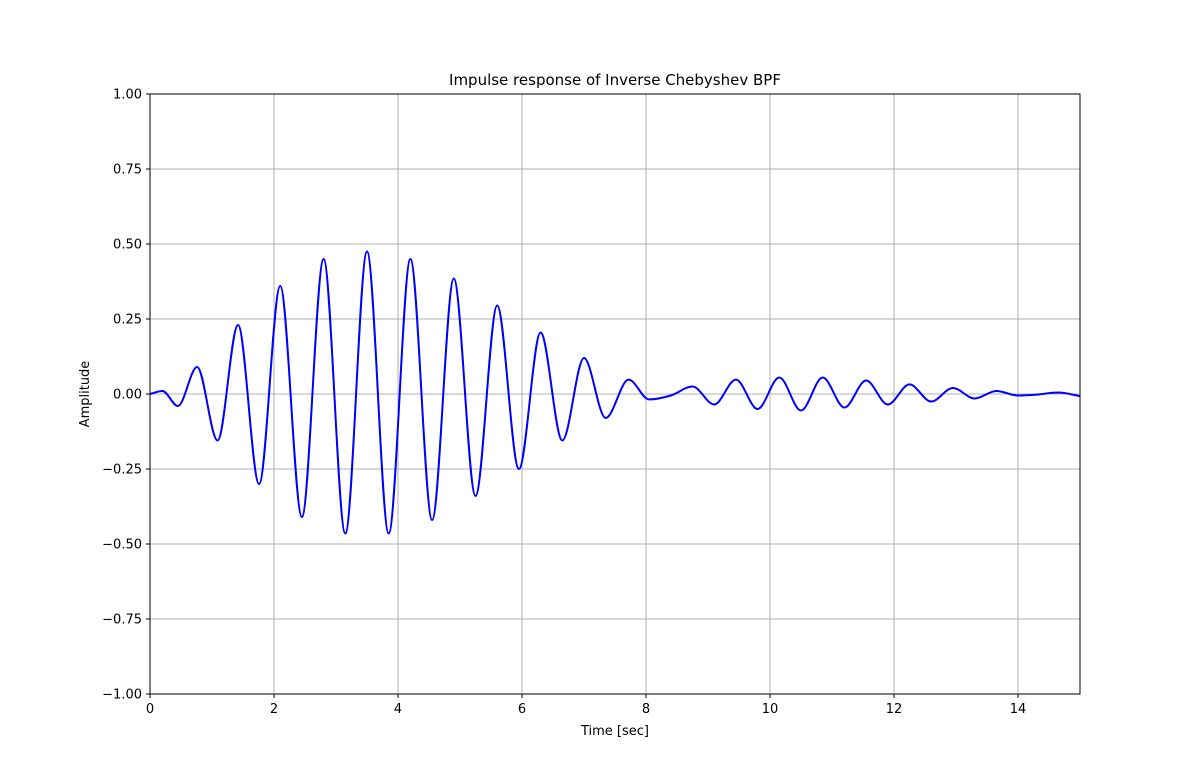  What do you see at coordinates (122, 695) in the screenshot?
I see `y-tick-label: −1.00` at bounding box center [122, 695].